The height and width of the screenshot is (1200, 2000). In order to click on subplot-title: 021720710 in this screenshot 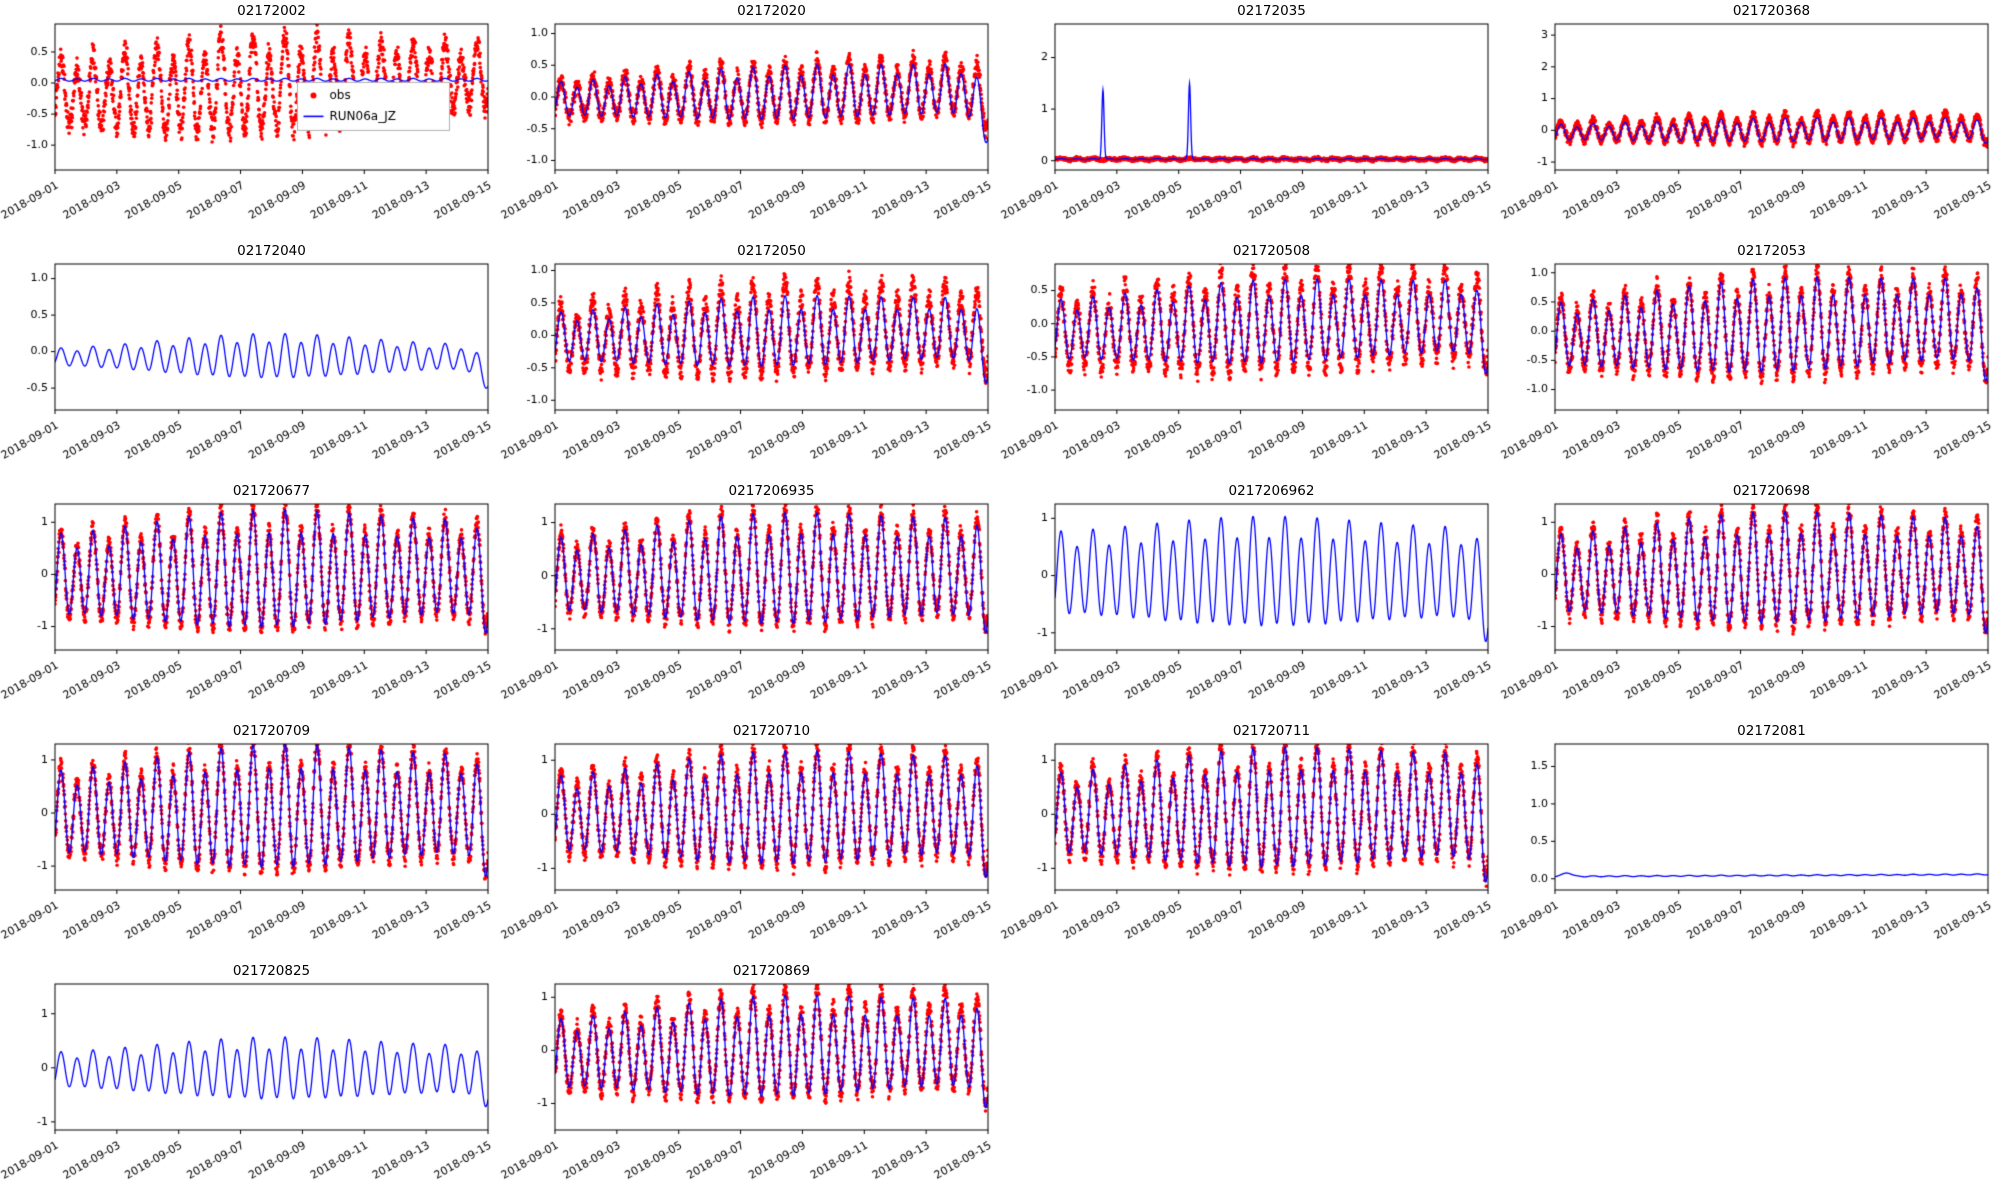, I will do `click(771, 731)`.